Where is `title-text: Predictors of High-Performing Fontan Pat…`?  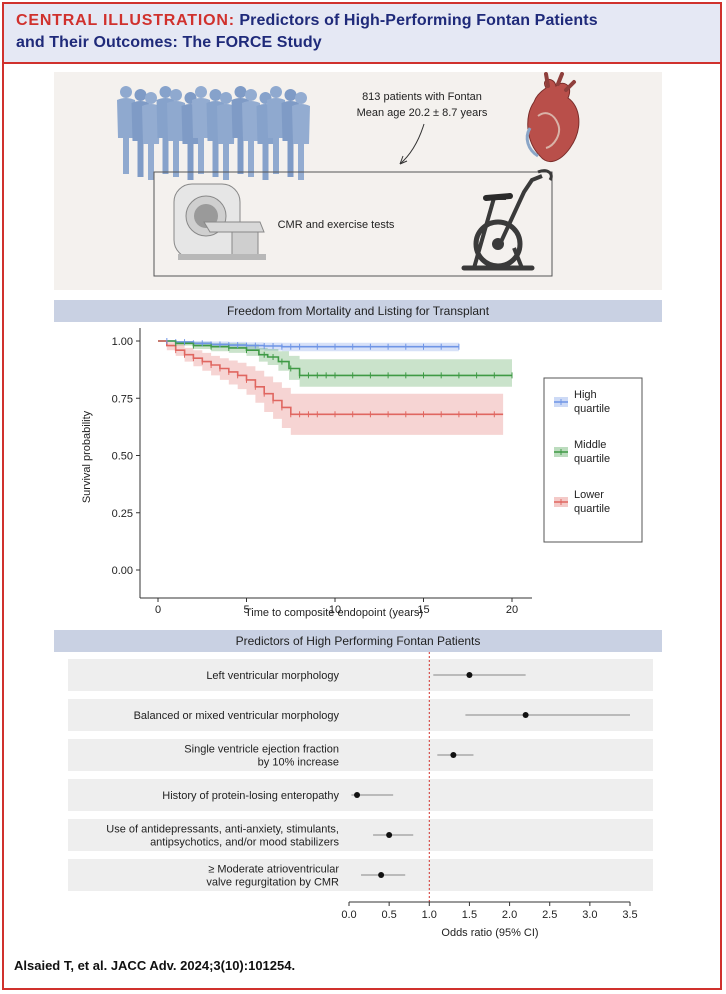 title-text: Predictors of High-Performing Fontan Pat… is located at coordinates (416, 20).